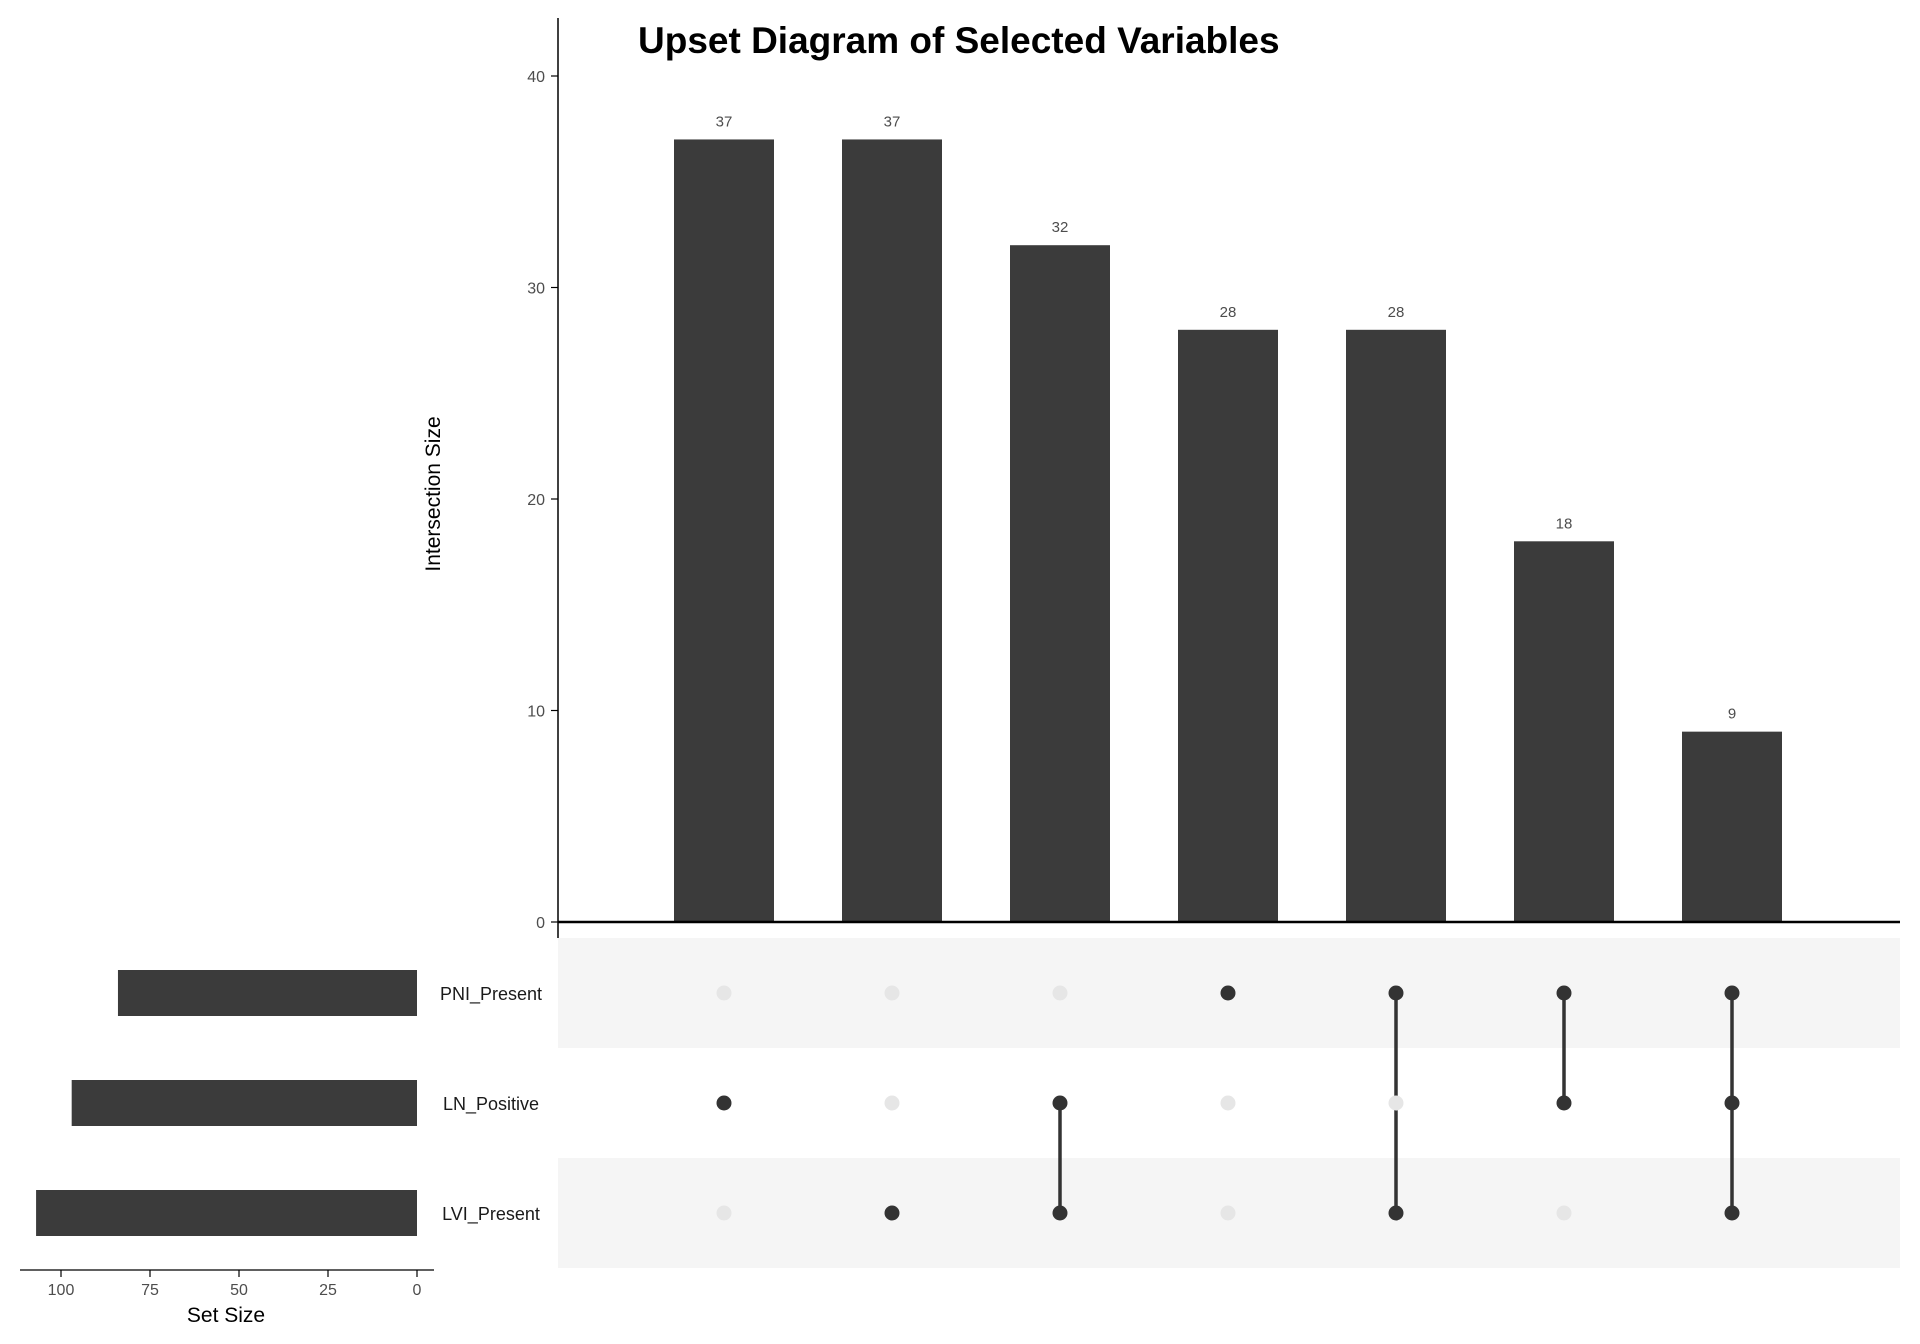 The width and height of the screenshot is (1920, 1344). What do you see at coordinates (150, 1290) in the screenshot?
I see `set-size-tick-label: 75` at bounding box center [150, 1290].